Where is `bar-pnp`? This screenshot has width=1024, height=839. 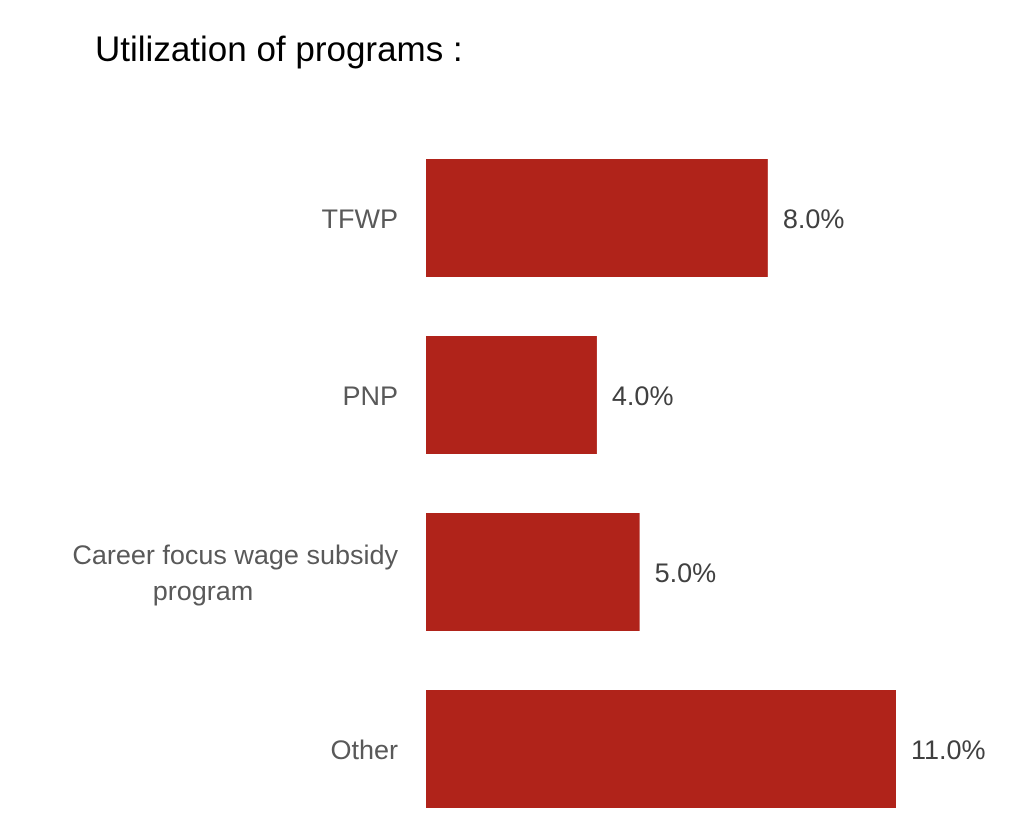 bar-pnp is located at coordinates (511, 395).